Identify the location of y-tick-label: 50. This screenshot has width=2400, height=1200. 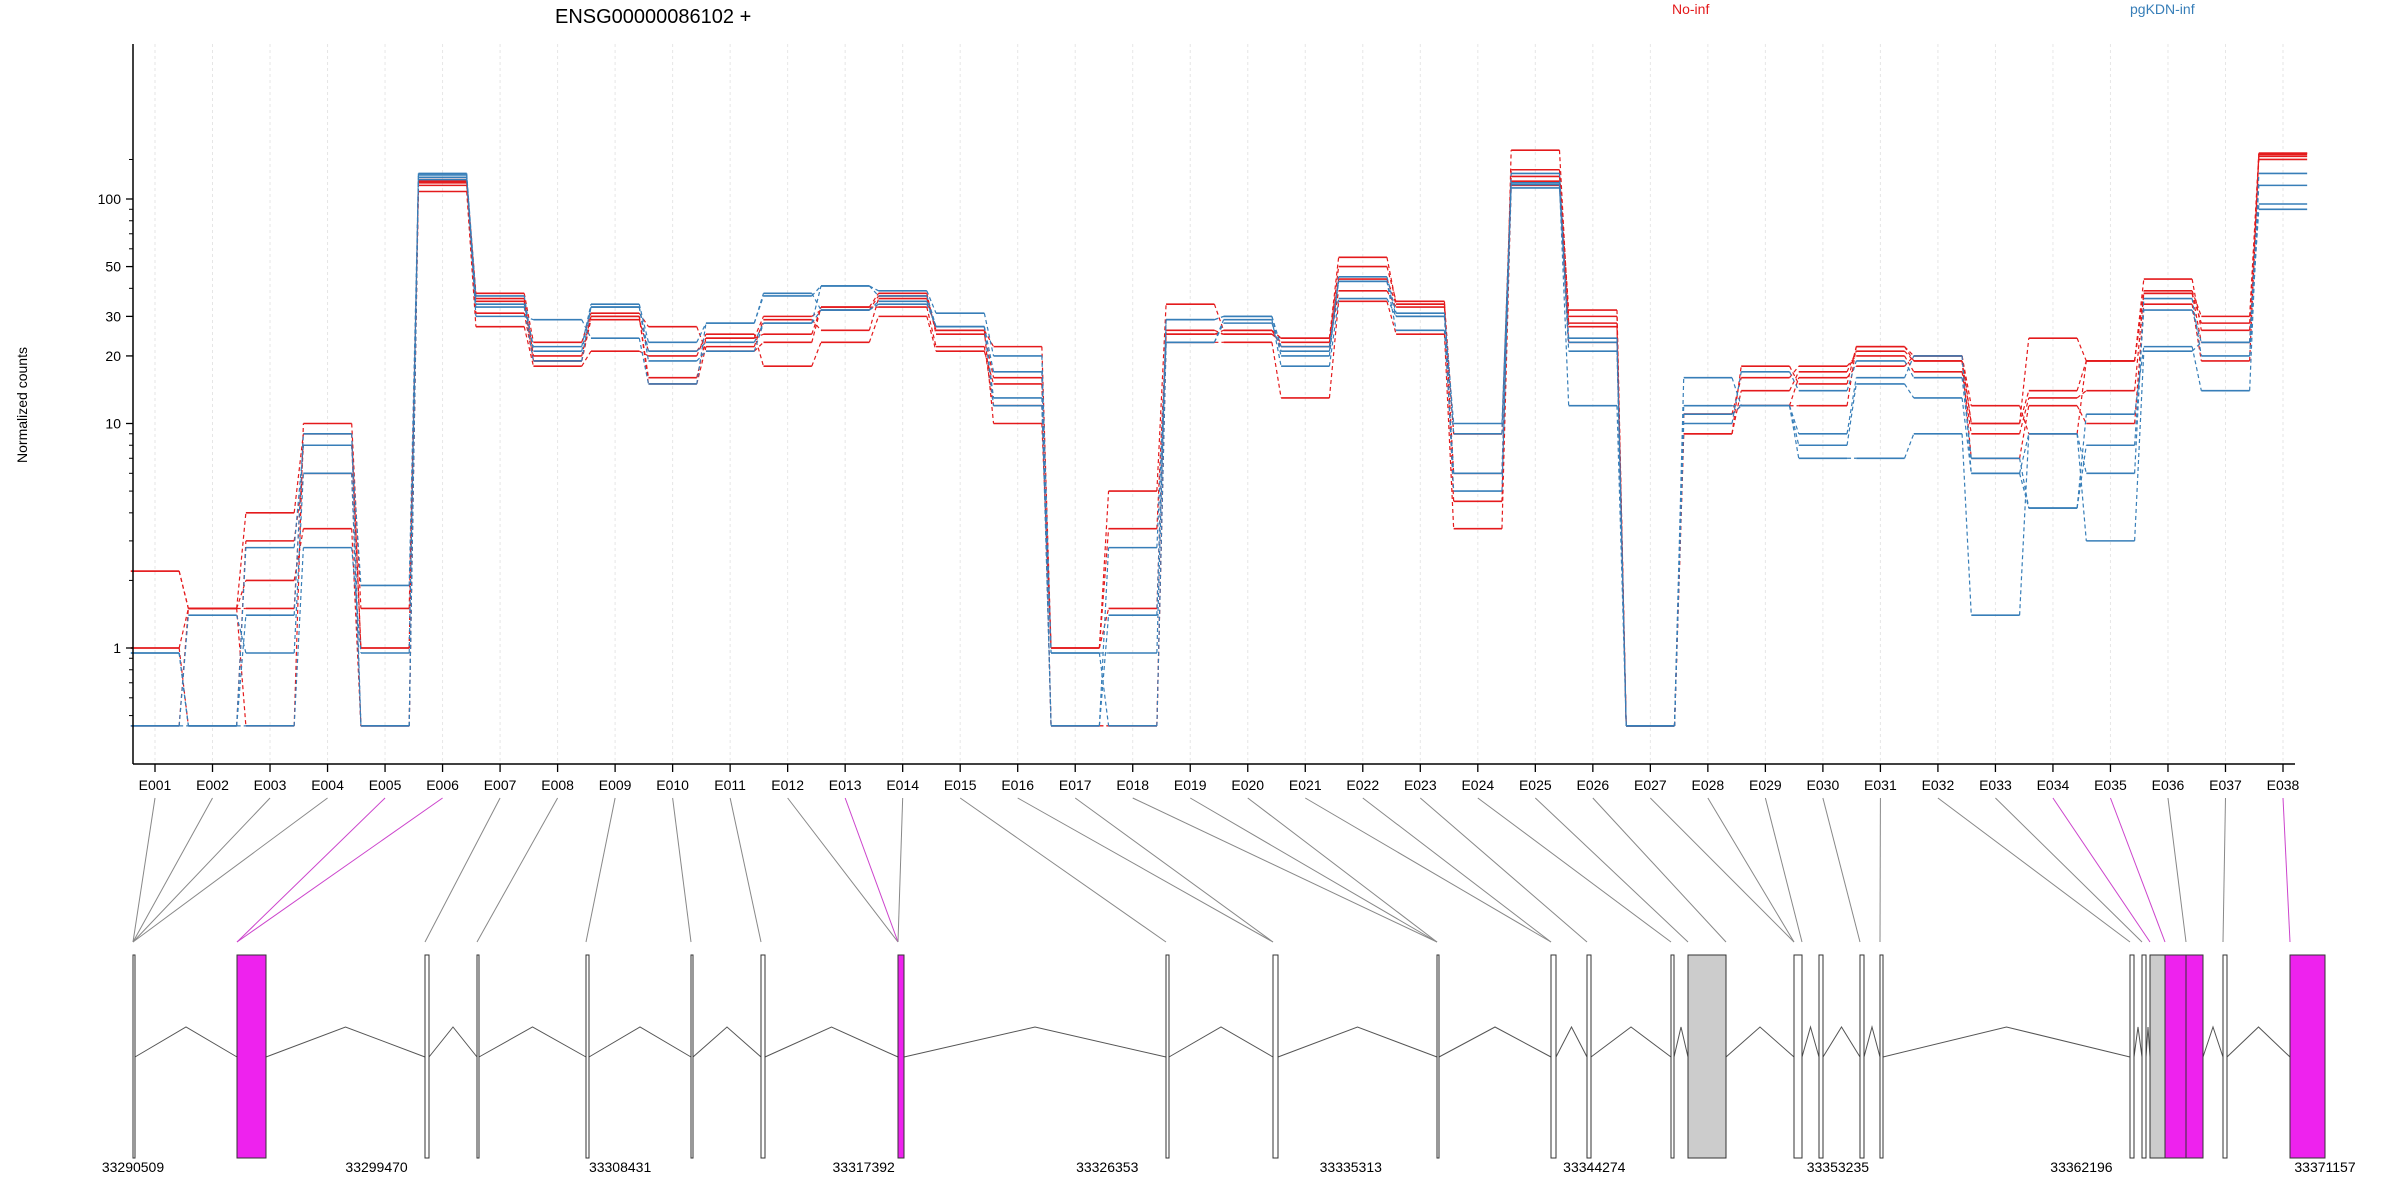
(113, 267).